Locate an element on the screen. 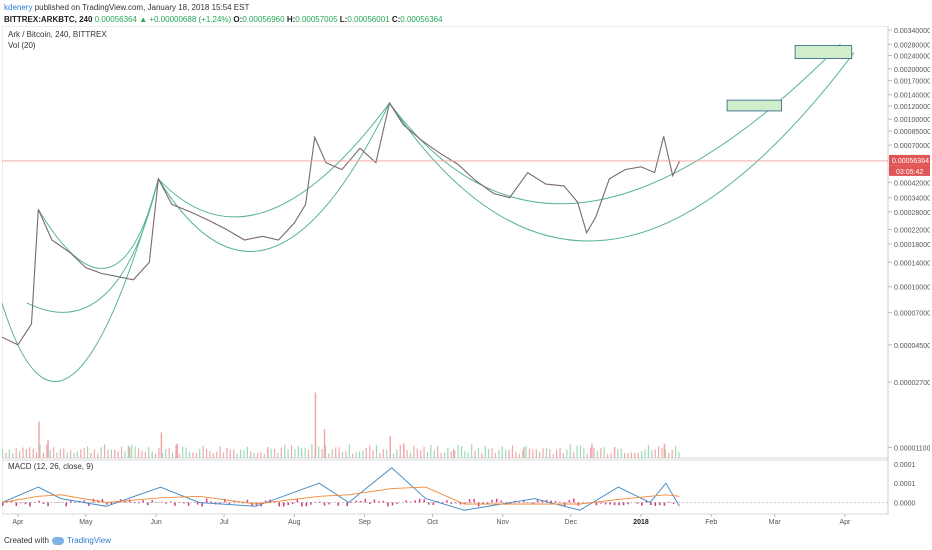 The height and width of the screenshot is (550, 932). tradingview-link: TradingView is located at coordinates (81, 541).